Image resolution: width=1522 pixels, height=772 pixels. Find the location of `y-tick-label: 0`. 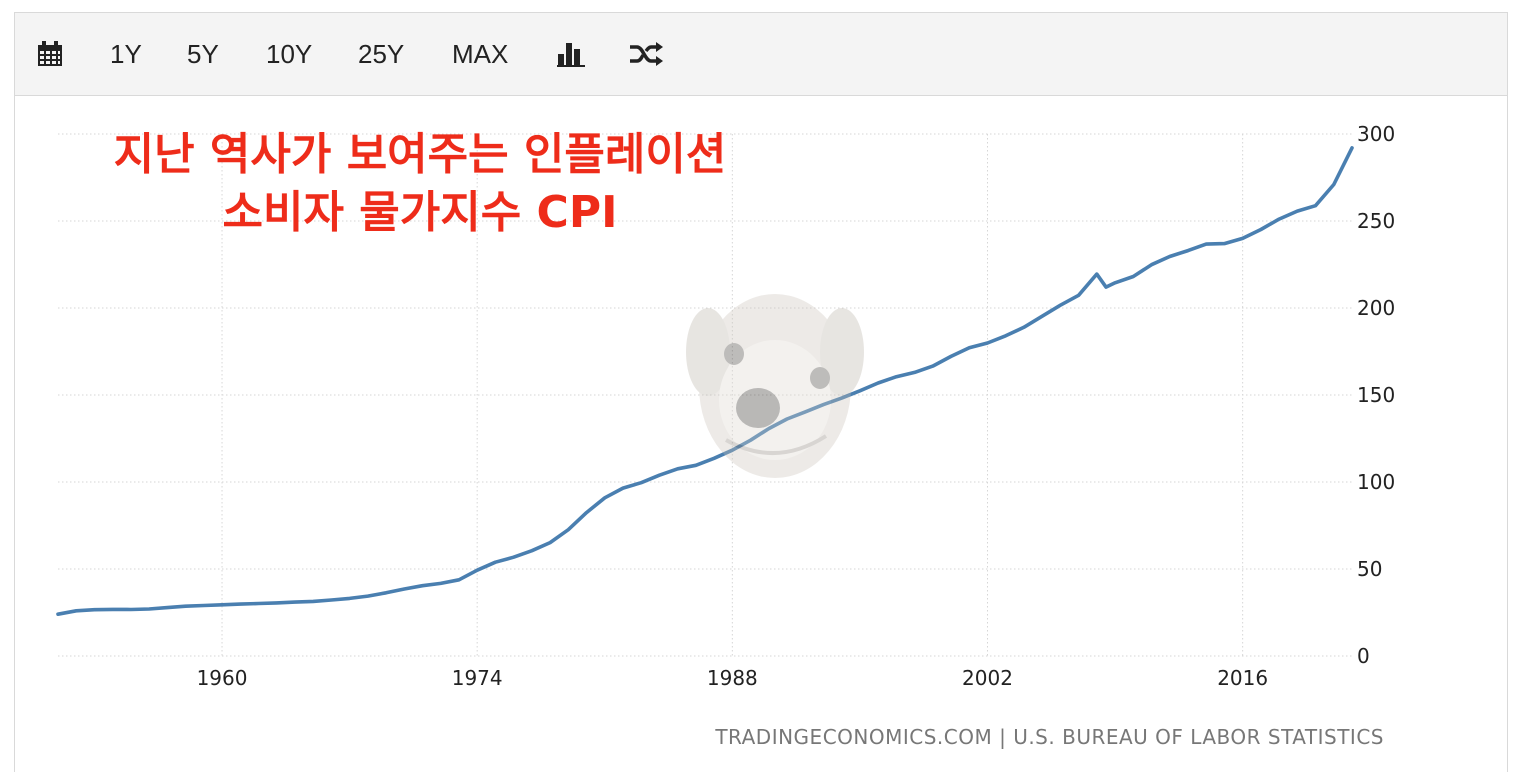

y-tick-label: 0 is located at coordinates (1363, 656).